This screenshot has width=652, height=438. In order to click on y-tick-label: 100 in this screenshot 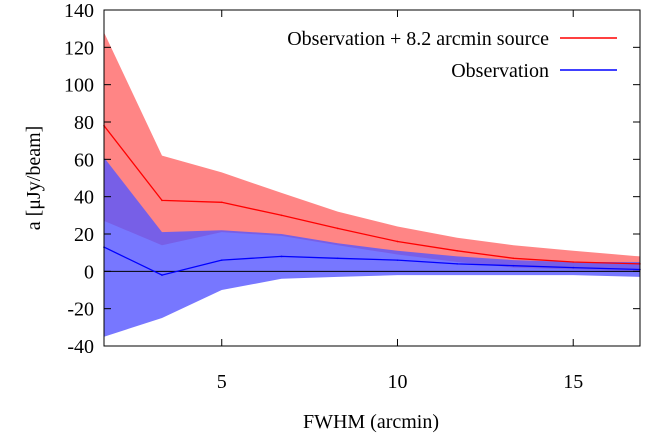, I will do `click(79, 86)`.